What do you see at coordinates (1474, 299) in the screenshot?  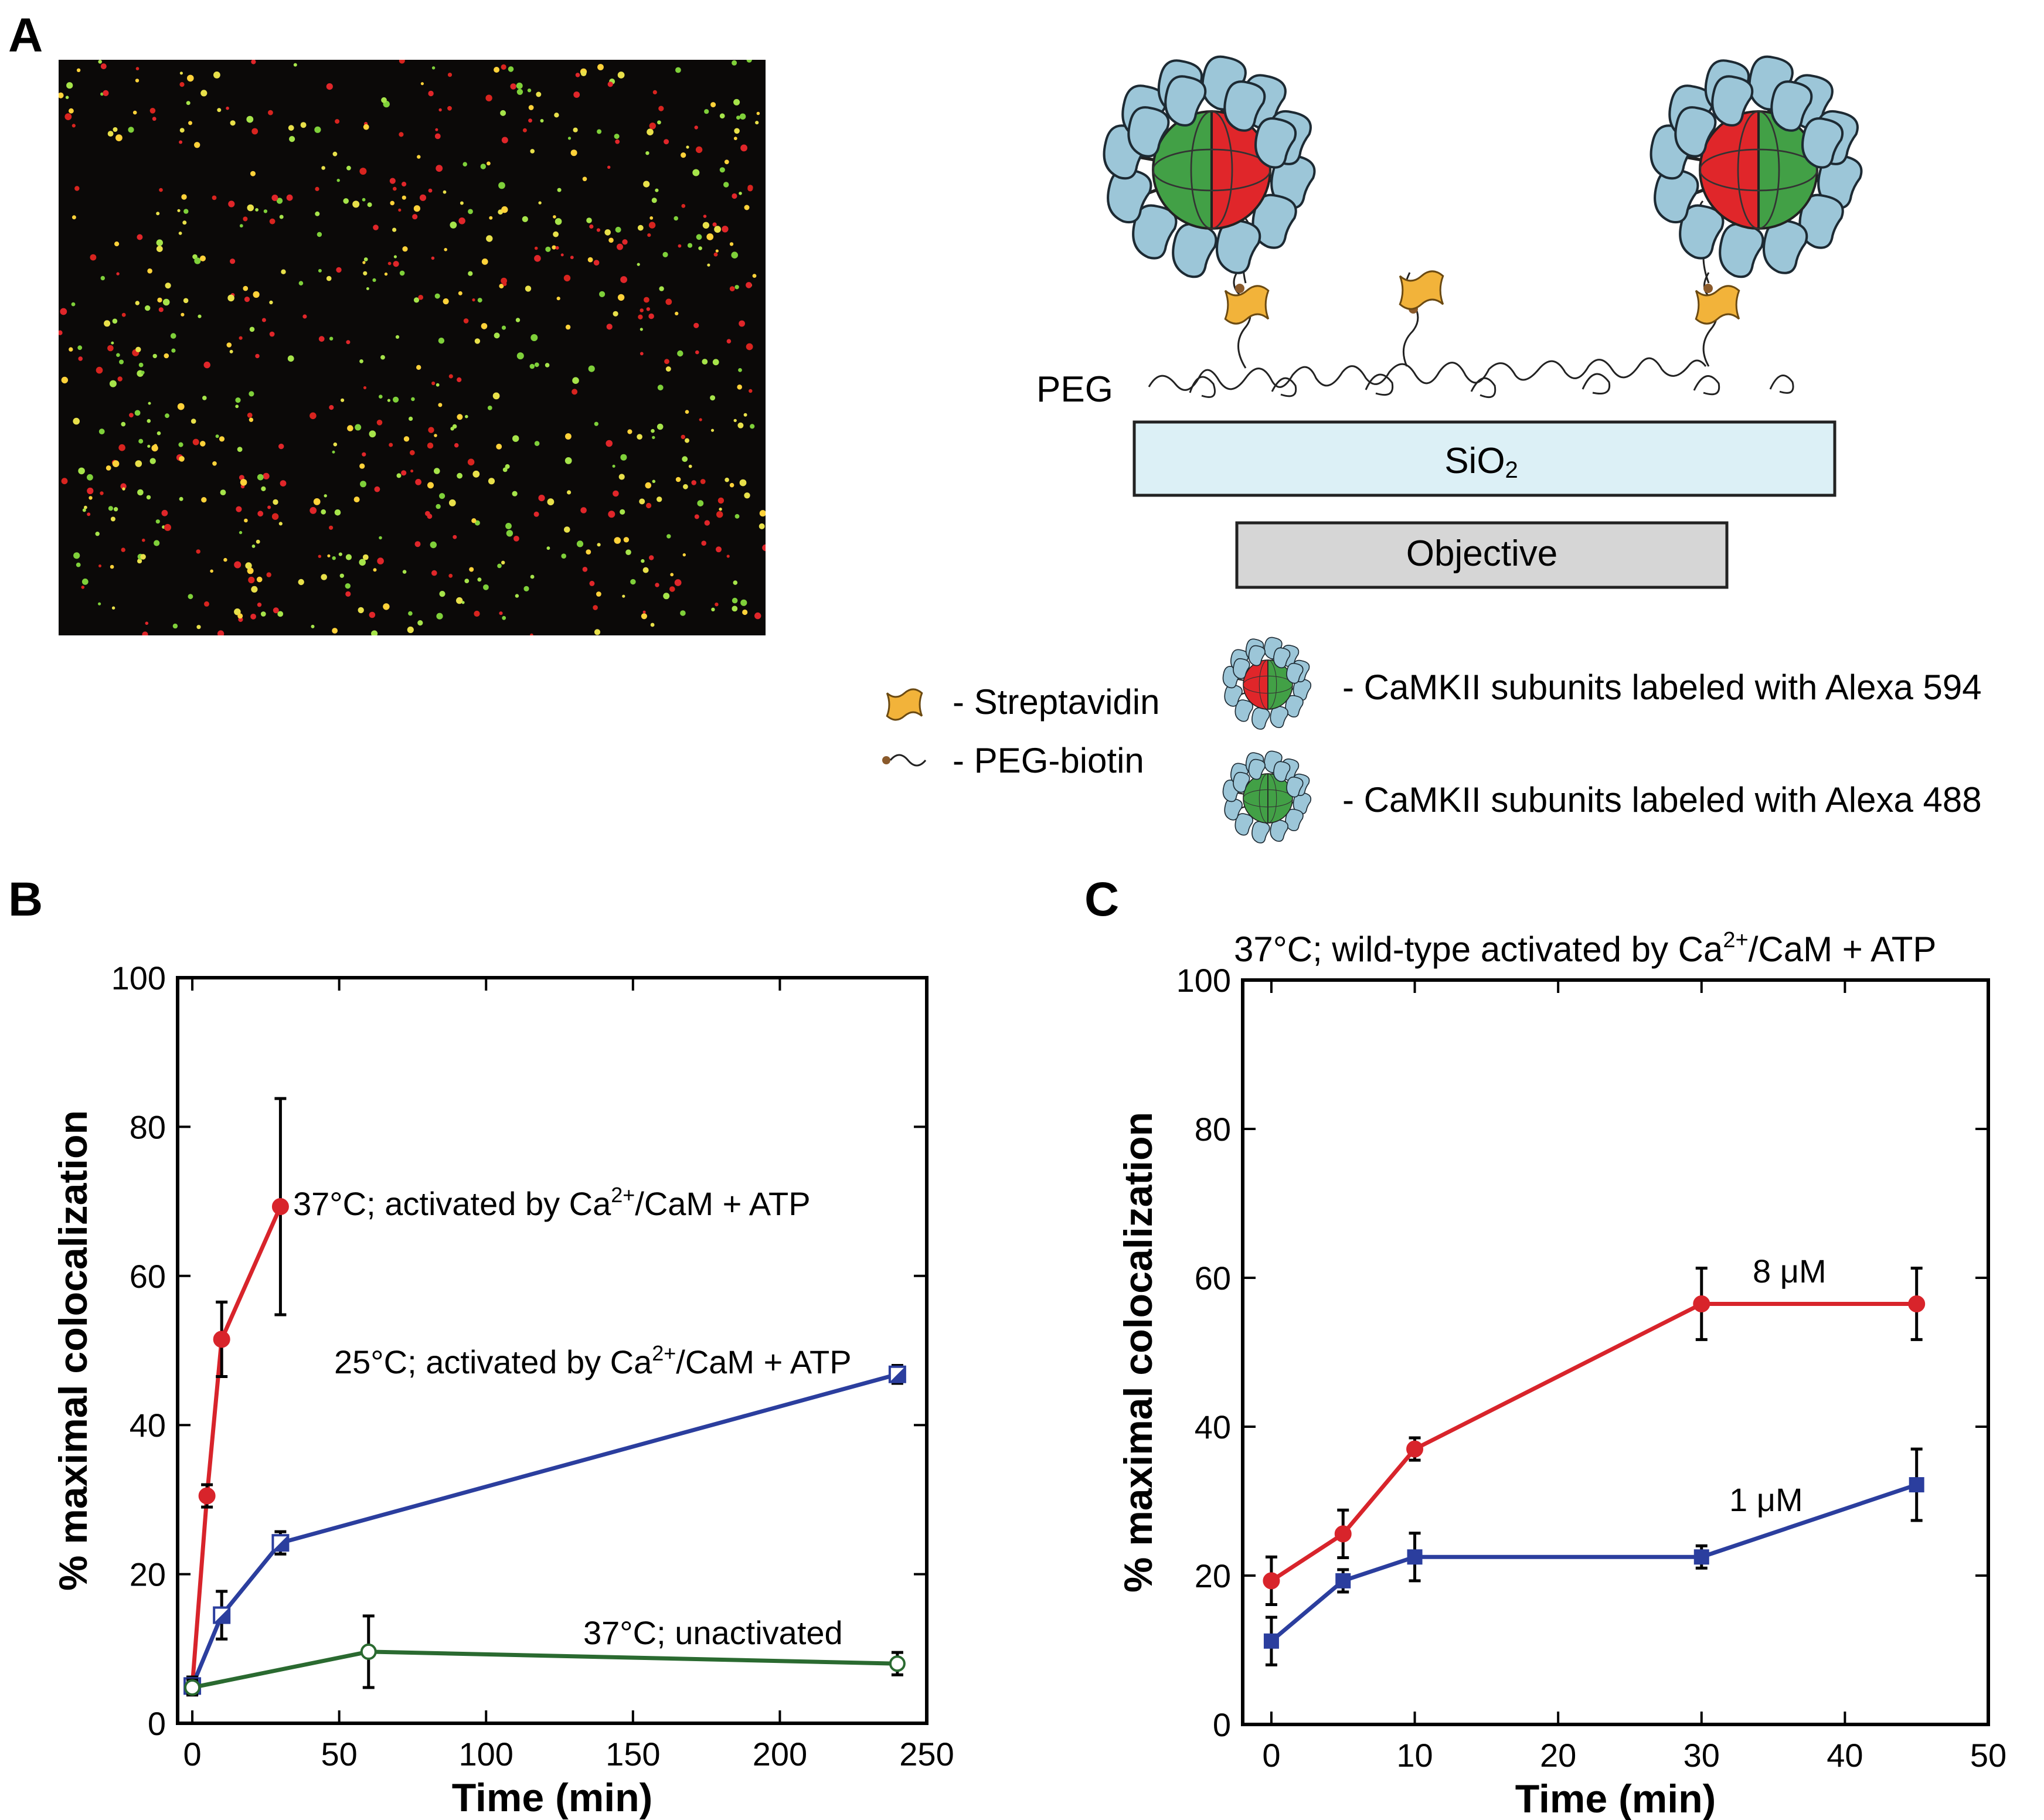 I see `biotin-beads` at bounding box center [1474, 299].